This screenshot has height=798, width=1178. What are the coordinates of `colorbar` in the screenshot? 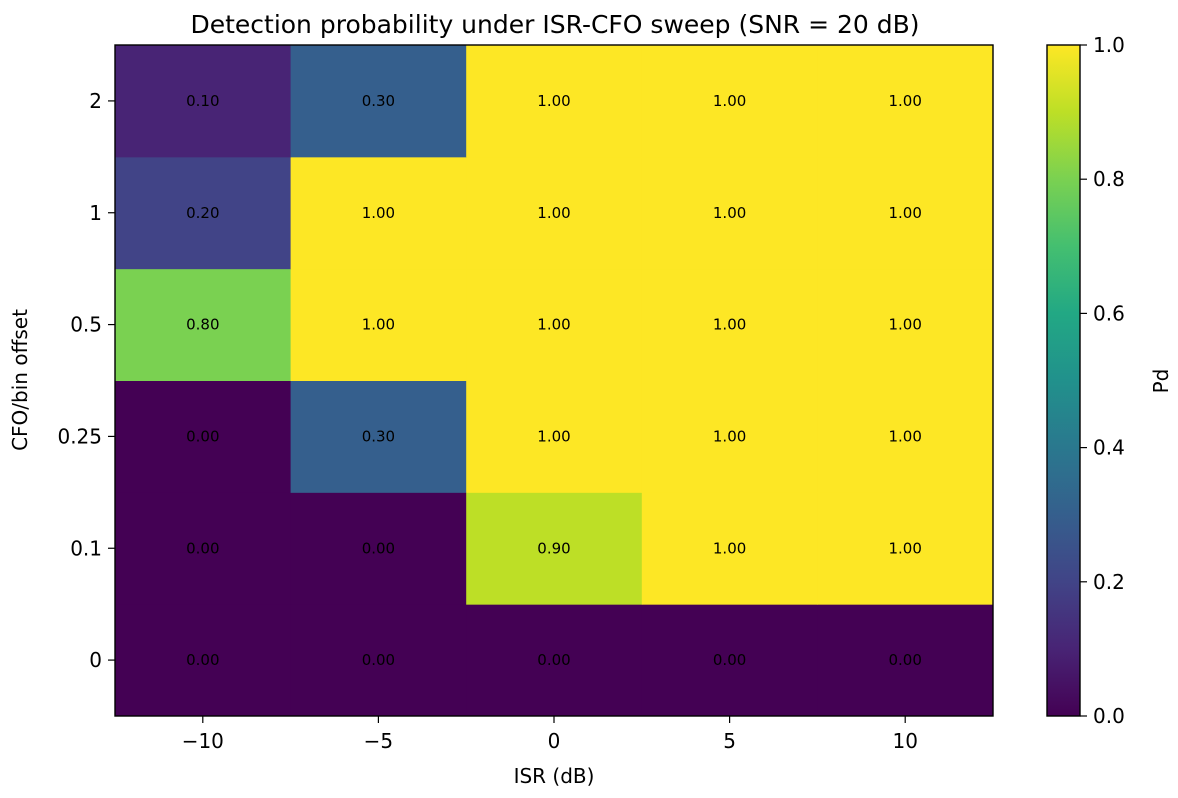 It's located at (1063, 380).